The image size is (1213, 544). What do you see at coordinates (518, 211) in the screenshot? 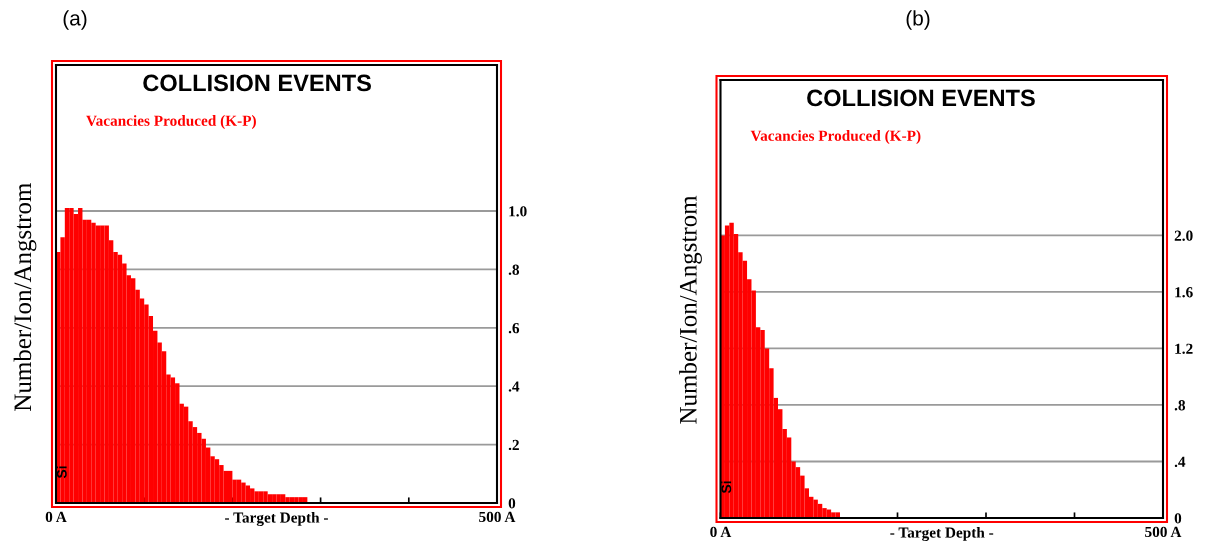
I see `y-tick-label: 1.0` at bounding box center [518, 211].